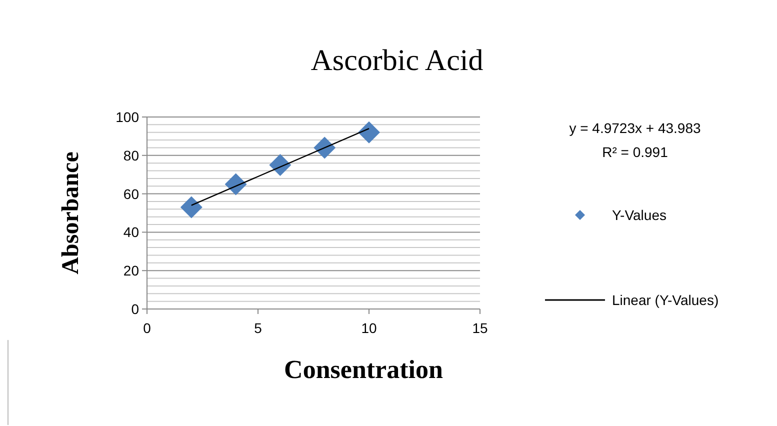 The image size is (777, 426). What do you see at coordinates (480, 328) in the screenshot?
I see `x-tick-label: 15` at bounding box center [480, 328].